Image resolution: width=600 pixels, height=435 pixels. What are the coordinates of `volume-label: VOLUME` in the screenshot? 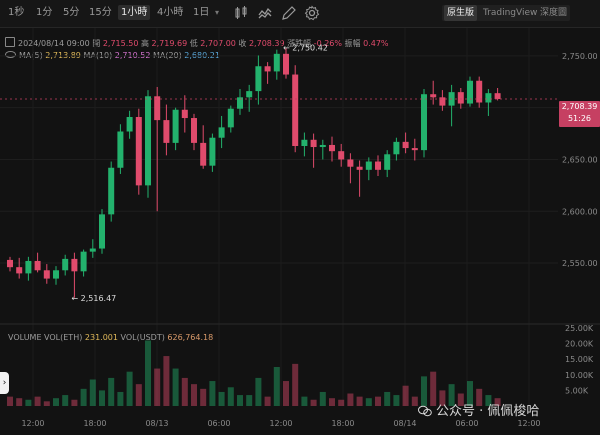 It's located at (25, 337).